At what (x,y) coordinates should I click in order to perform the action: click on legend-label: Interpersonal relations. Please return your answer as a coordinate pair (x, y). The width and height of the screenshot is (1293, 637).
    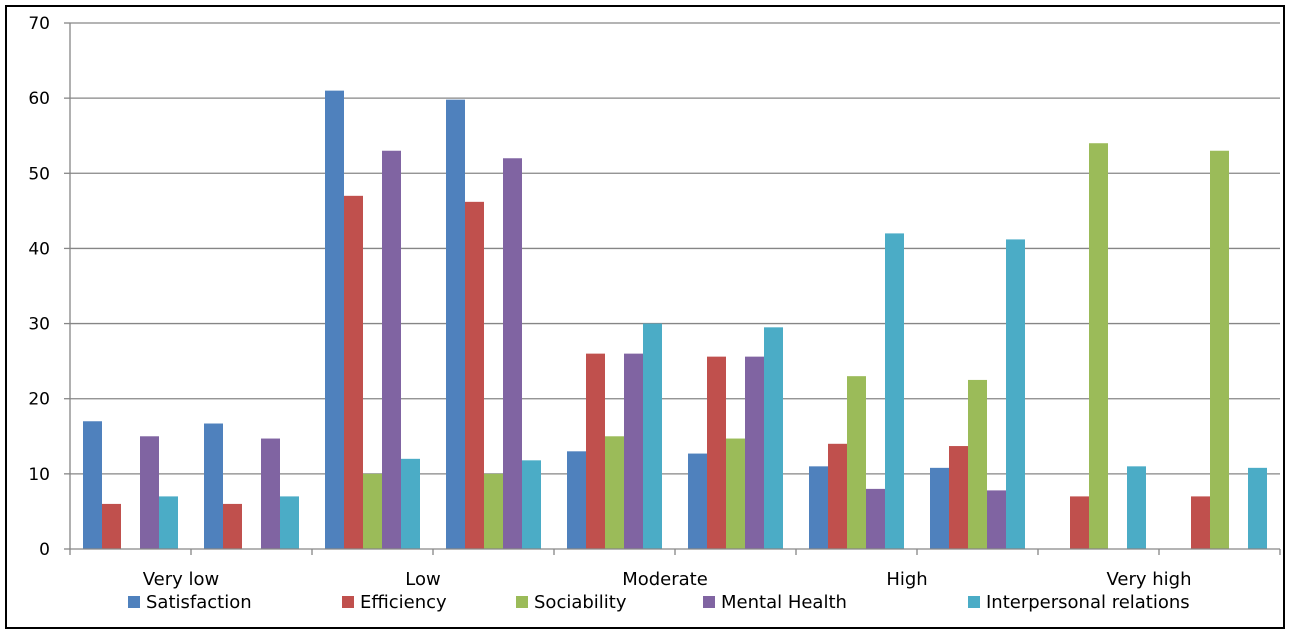
    Looking at the image, I should click on (1088, 602).